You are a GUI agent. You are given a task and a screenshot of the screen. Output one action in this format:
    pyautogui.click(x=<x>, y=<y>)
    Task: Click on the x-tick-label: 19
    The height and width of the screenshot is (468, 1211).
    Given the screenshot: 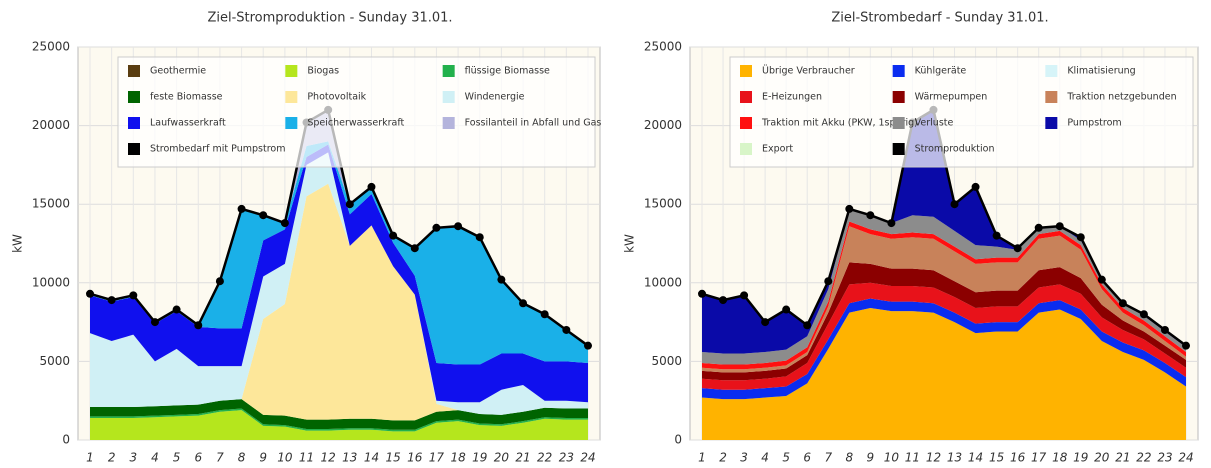 What is the action you would take?
    pyautogui.click(x=479, y=458)
    